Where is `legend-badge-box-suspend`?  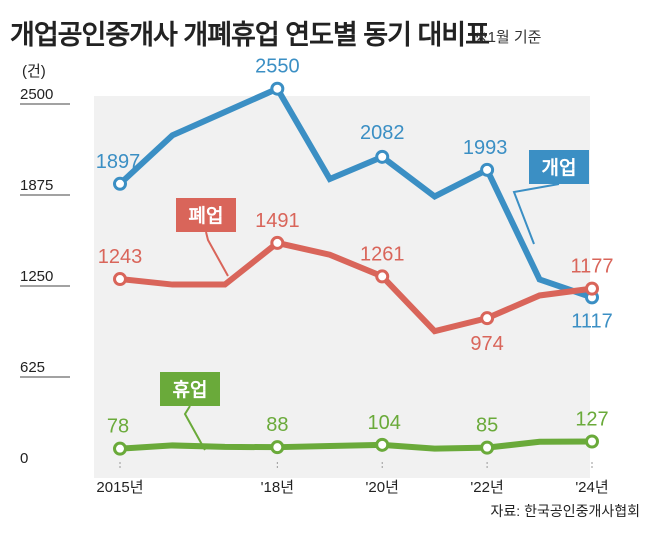
legend-badge-box-suspend is located at coordinates (190, 389).